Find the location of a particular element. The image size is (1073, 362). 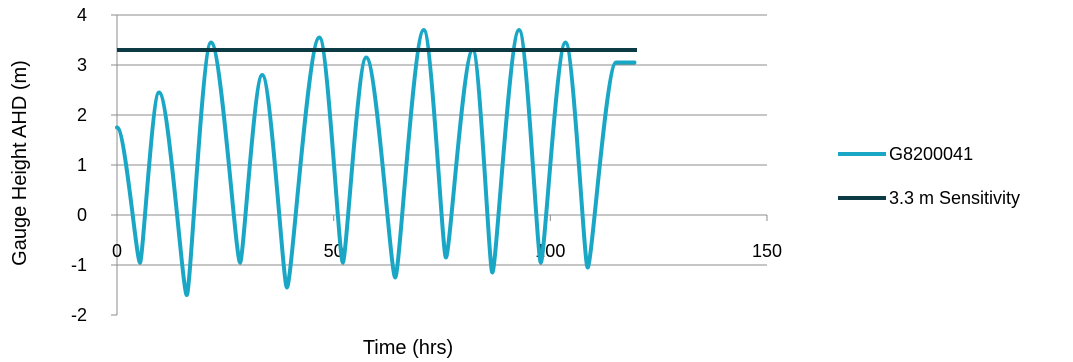

x-tick-label: 150 is located at coordinates (767, 251).